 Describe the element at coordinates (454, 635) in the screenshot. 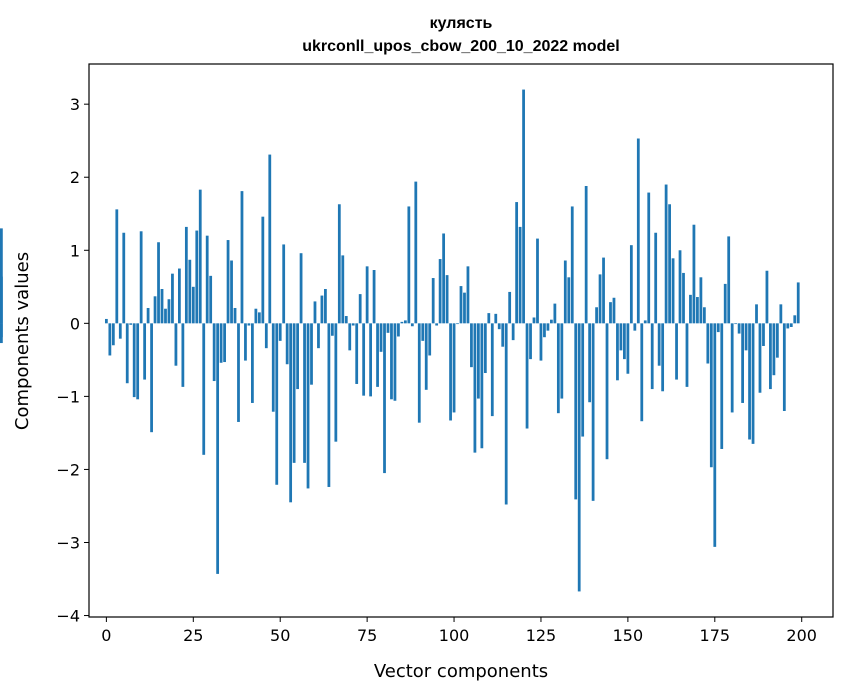

I see `x-tick-label: 100` at that location.